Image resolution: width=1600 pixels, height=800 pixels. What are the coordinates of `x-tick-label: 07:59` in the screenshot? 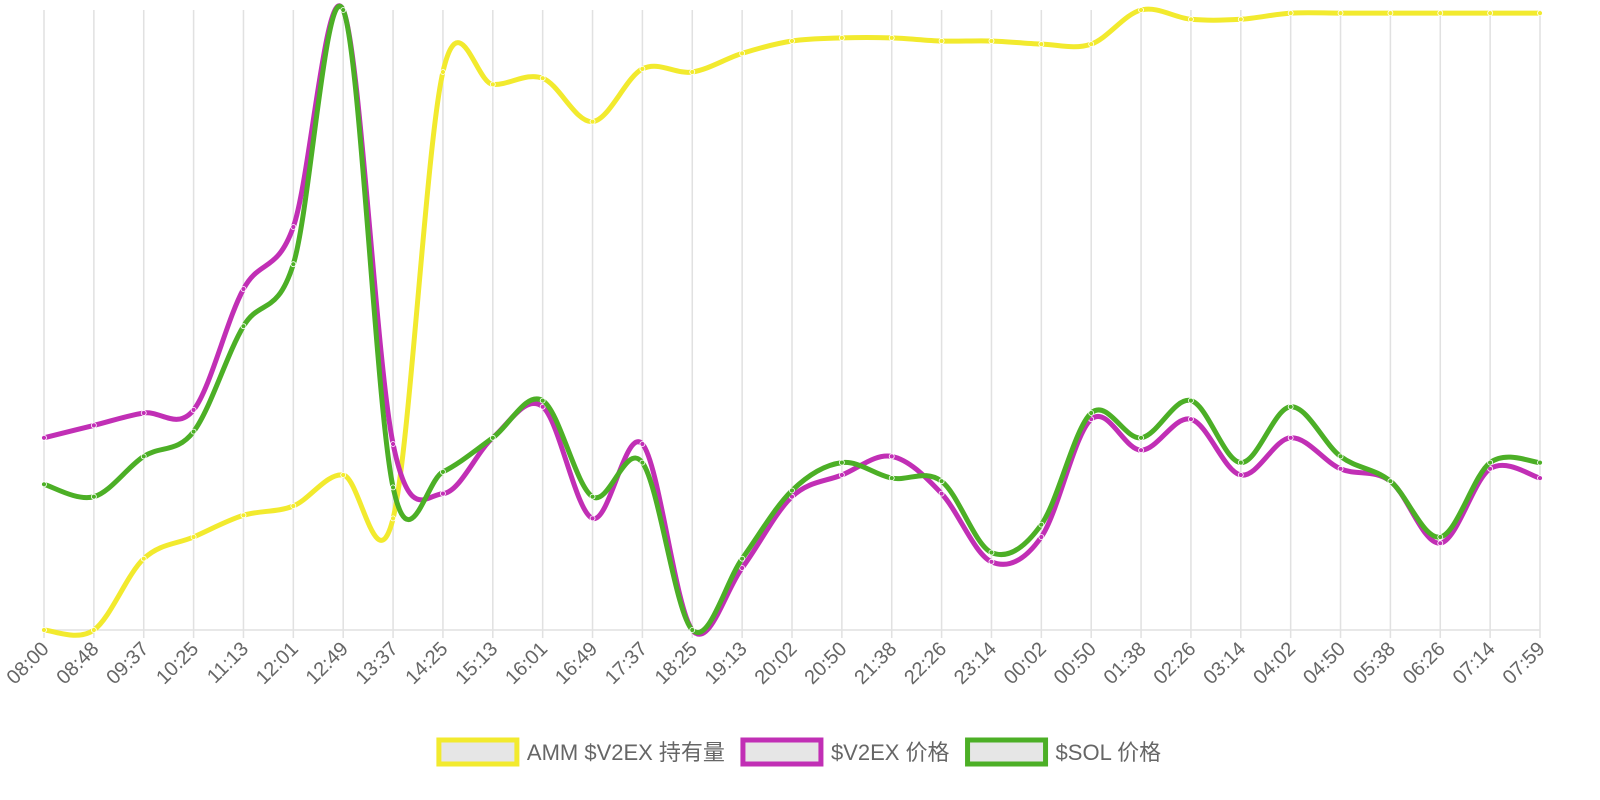 It's located at (1524, 663).